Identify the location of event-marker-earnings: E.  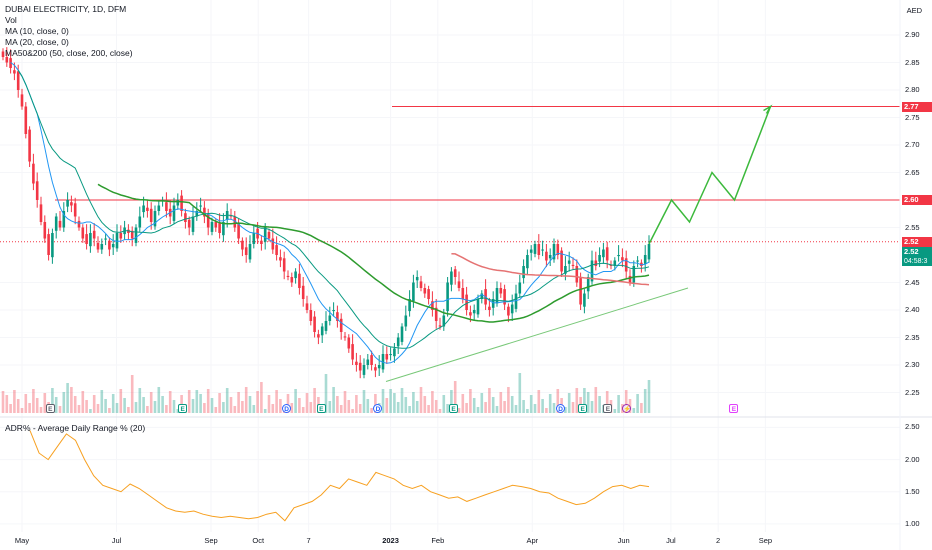
(734, 408).